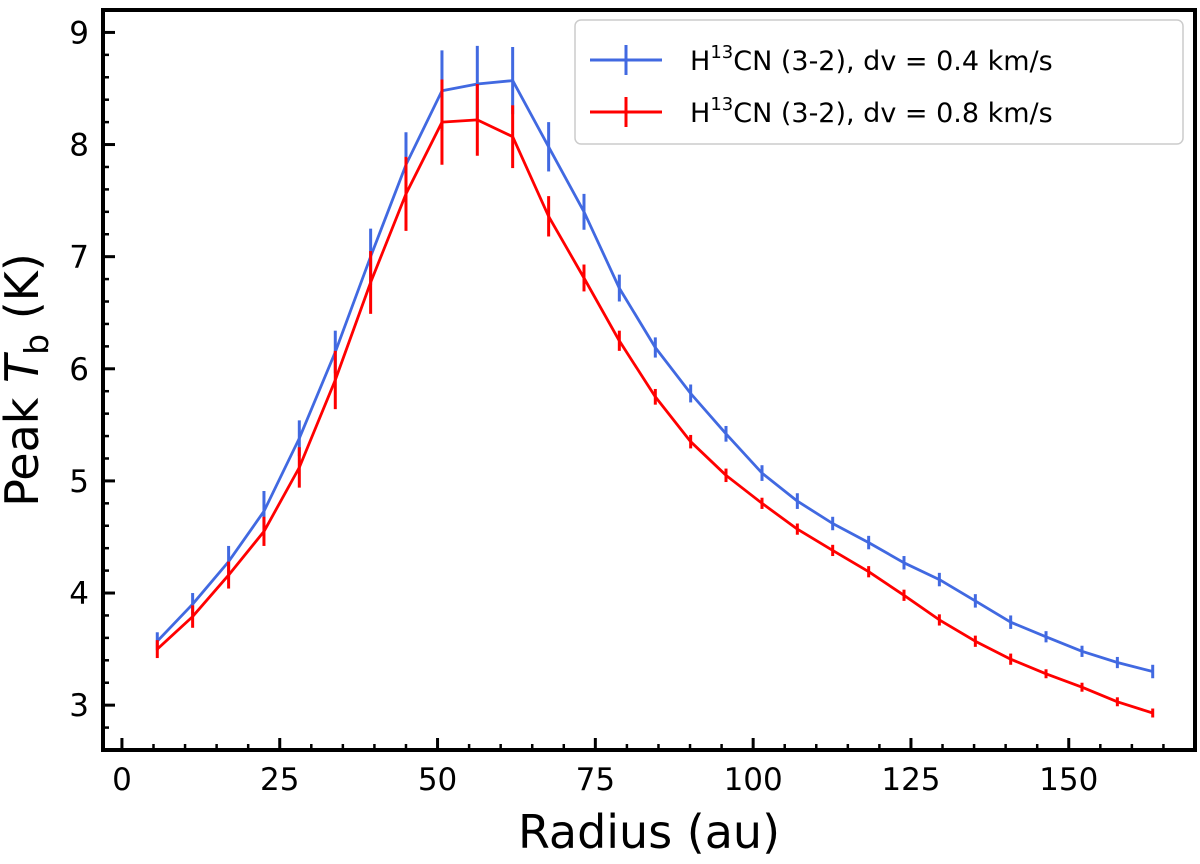 Image resolution: width=1200 pixels, height=864 pixels. Describe the element at coordinates (79, 706) in the screenshot. I see `y-tick-label: 3` at that location.